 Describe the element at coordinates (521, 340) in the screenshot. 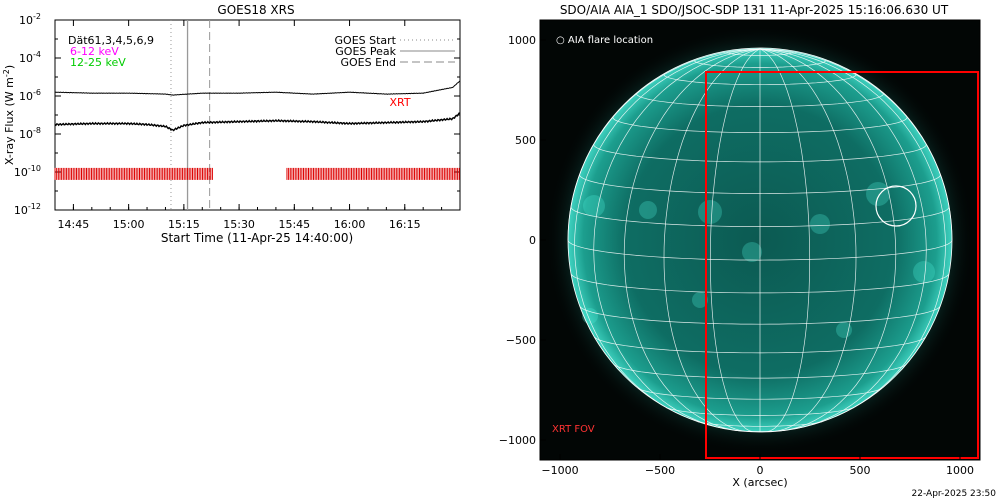

I see `aia-y-tick-label: −500` at that location.